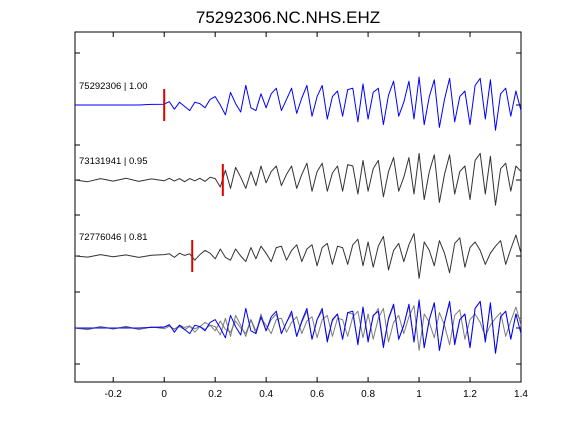  I want to click on x-tick-label: 0.4, so click(266, 394).